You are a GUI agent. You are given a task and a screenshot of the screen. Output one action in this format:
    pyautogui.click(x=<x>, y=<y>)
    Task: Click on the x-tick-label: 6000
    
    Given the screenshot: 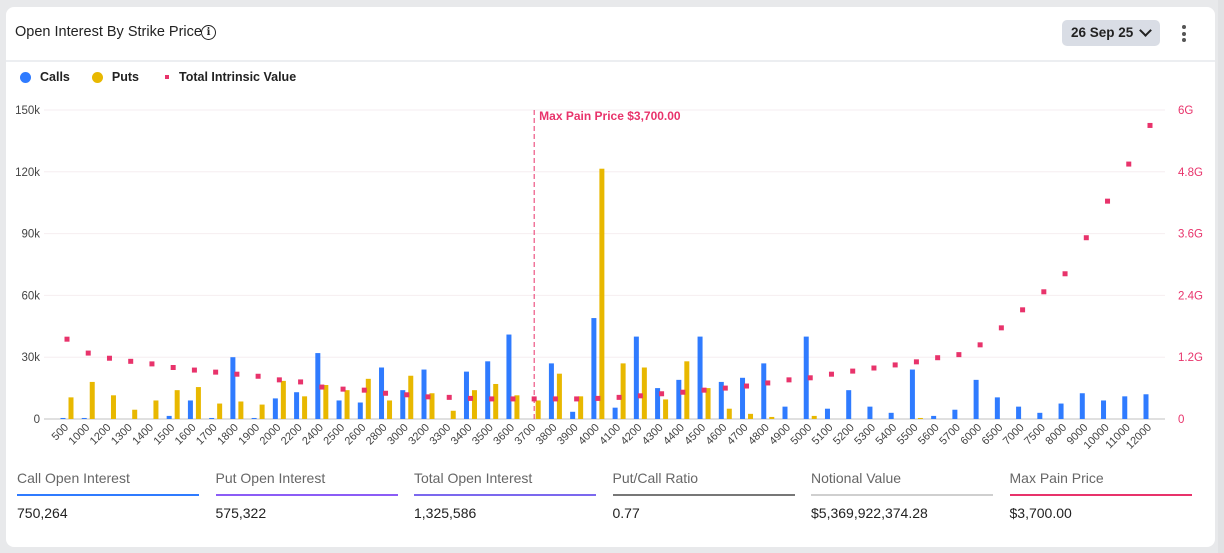 What is the action you would take?
    pyautogui.click(x=971, y=435)
    